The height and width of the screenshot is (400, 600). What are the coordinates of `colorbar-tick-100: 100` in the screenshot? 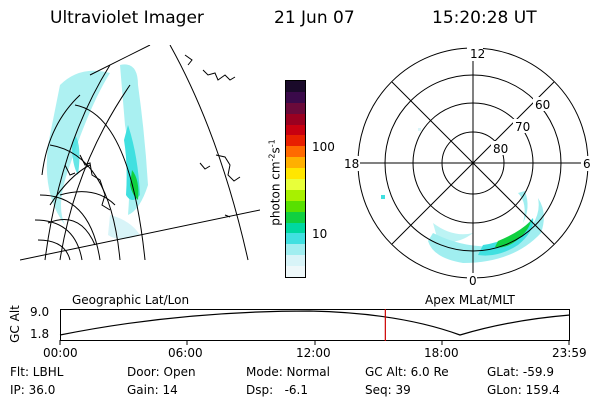 It's located at (323, 147).